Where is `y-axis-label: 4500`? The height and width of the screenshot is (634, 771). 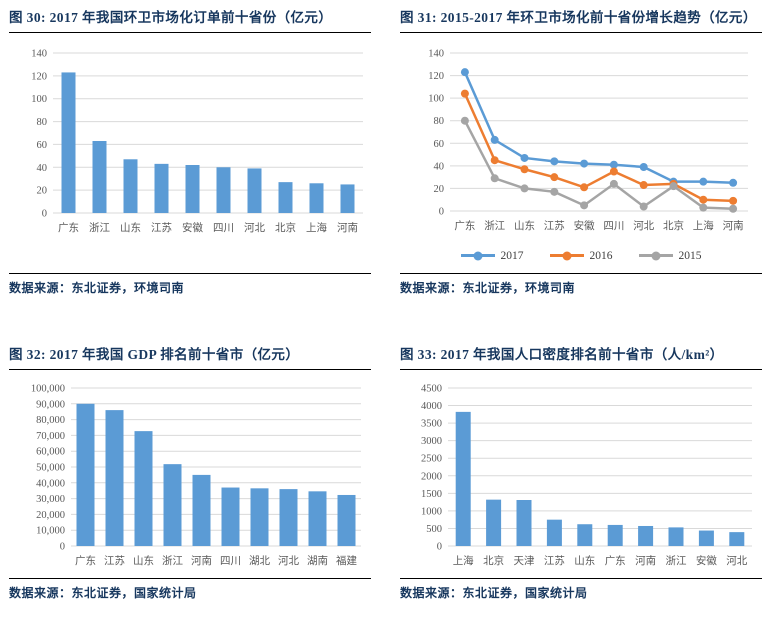 y-axis-label: 4500 is located at coordinates (431, 388).